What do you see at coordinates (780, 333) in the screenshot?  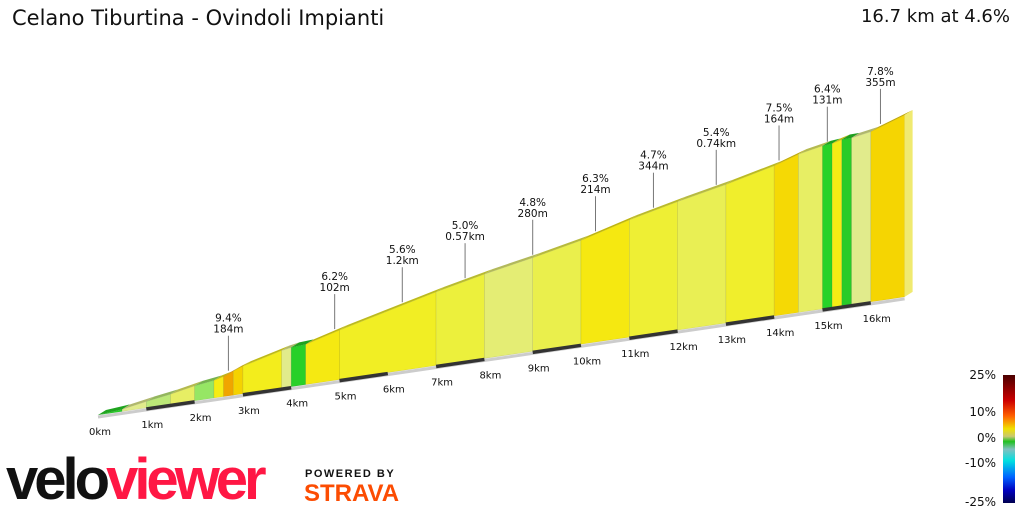 I see `x-tick-label: 14km` at bounding box center [780, 333].